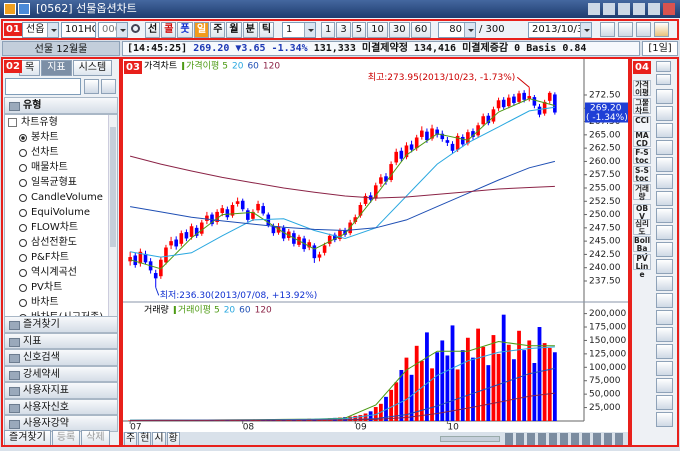 The width and height of the screenshot is (680, 451). Describe the element at coordinates (663, 79) in the screenshot. I see `scroll-down` at that location.